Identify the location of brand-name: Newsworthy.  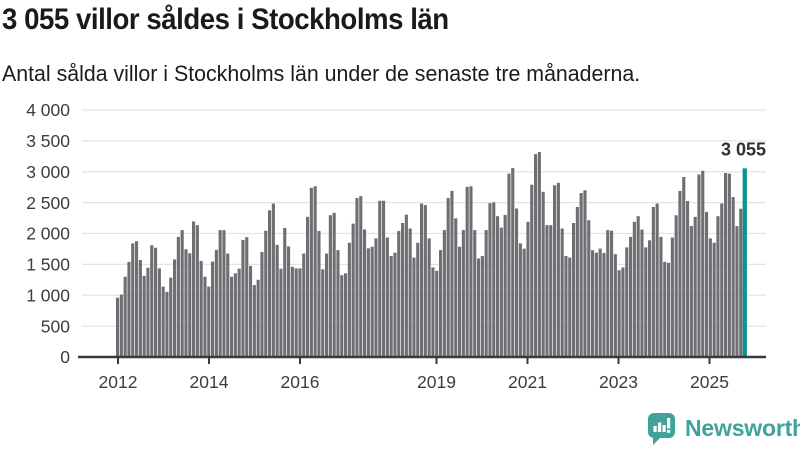
(742, 428).